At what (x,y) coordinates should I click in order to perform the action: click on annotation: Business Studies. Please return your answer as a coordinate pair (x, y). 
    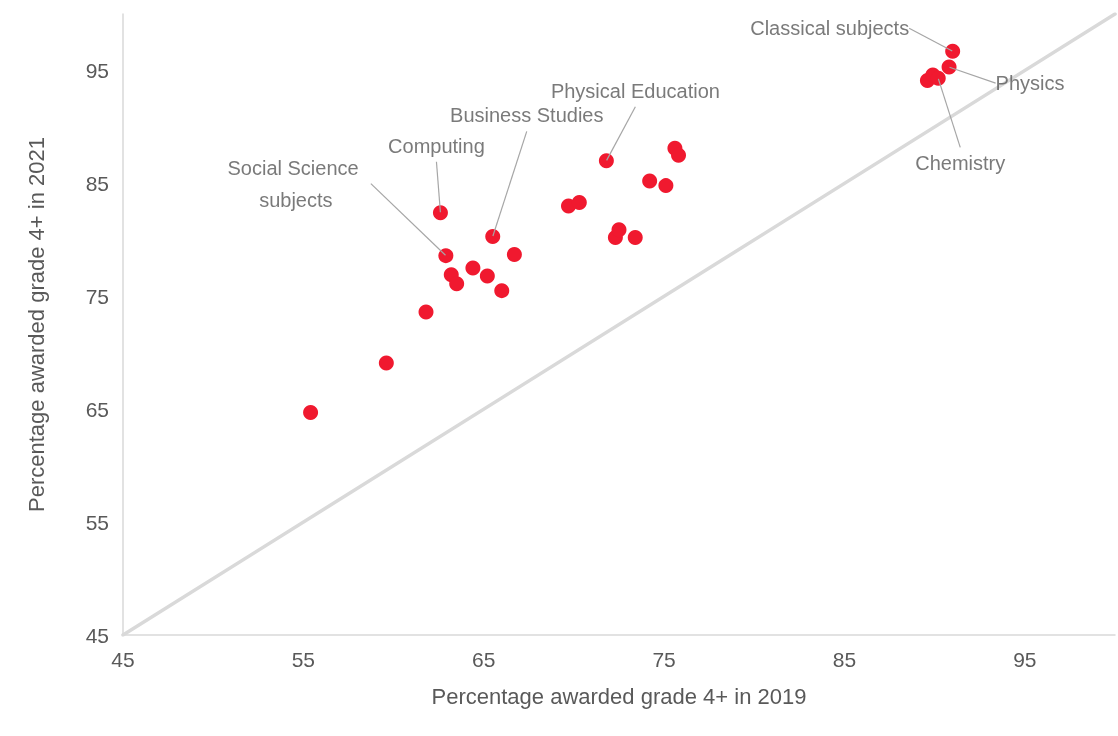
    Looking at the image, I should click on (527, 115).